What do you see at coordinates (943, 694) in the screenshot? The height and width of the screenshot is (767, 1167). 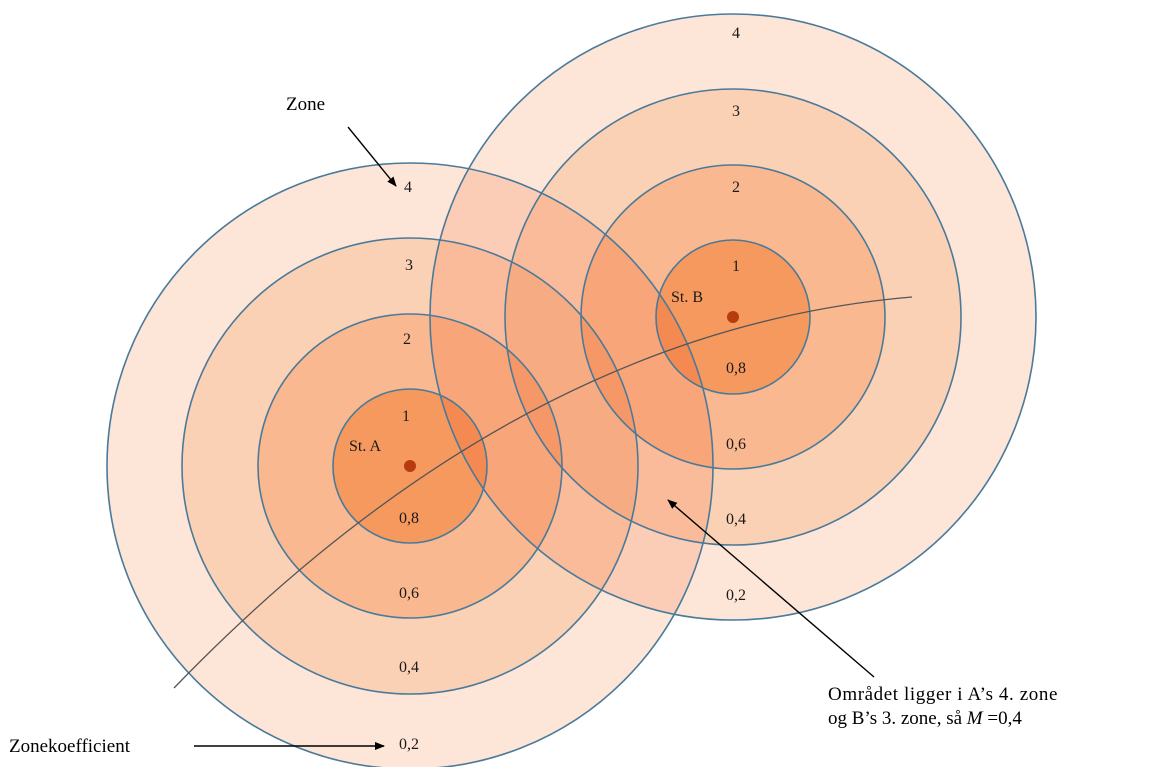 I see `overlap-note-line-1: Området ligger i A’s 4. zone` at bounding box center [943, 694].